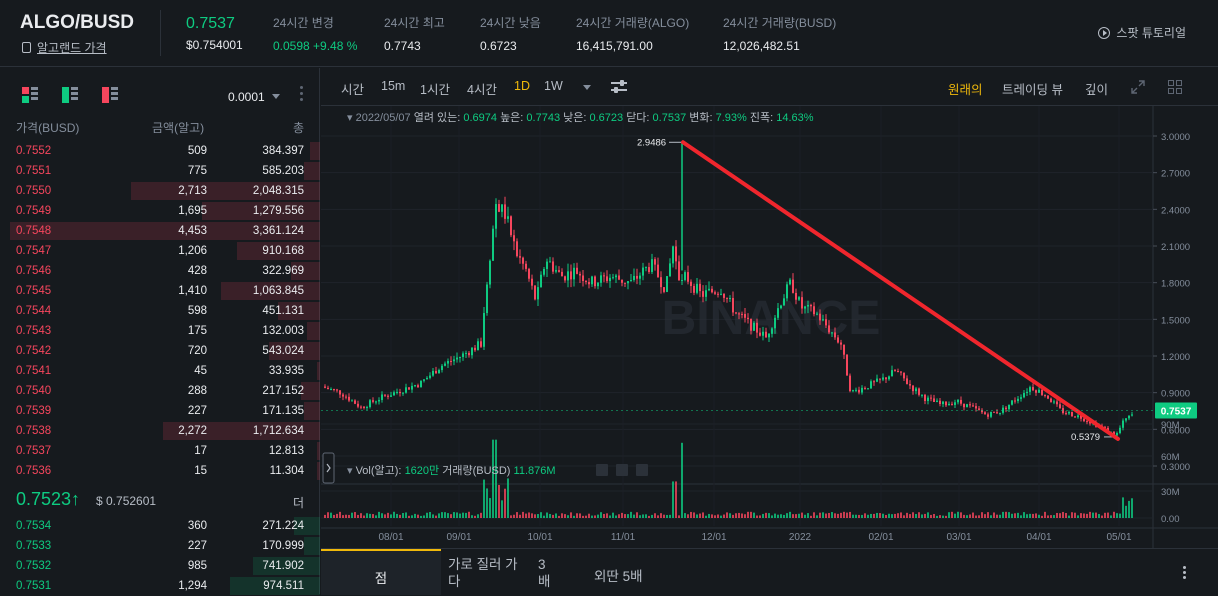 The width and height of the screenshot is (1218, 596). What do you see at coordinates (619, 87) in the screenshot?
I see `settings-sliders-icon` at bounding box center [619, 87].